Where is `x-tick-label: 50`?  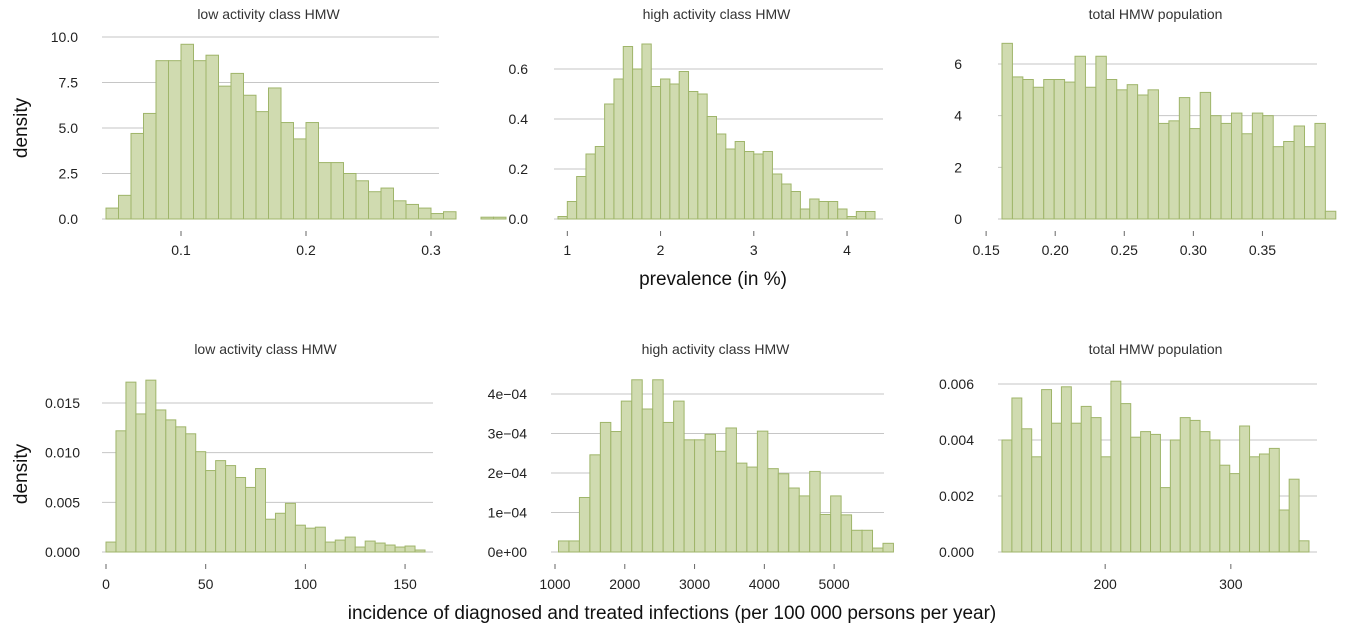 x-tick-label: 50 is located at coordinates (206, 584).